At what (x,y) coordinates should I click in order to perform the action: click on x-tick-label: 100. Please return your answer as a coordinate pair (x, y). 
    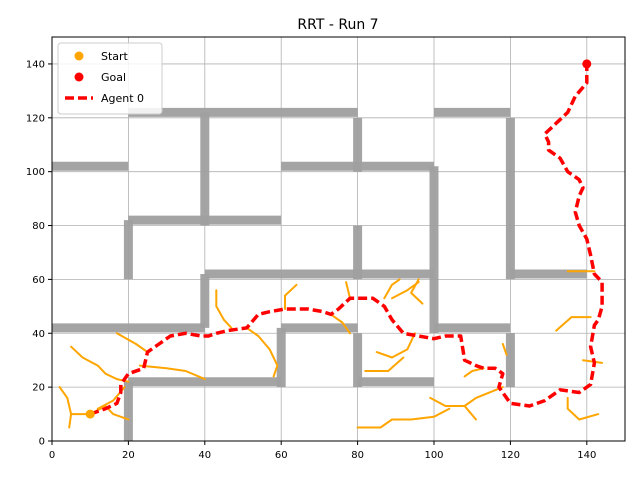
    Looking at the image, I should click on (433, 455).